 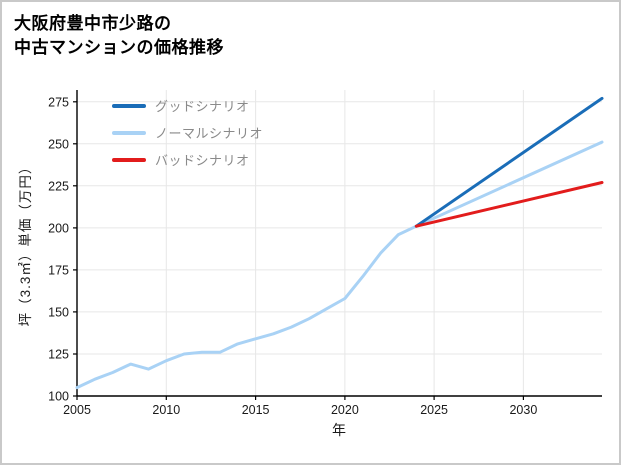 What do you see at coordinates (202, 106) in the screenshot?
I see `legend-label-good-scenario: グッドシナリオ` at bounding box center [202, 106].